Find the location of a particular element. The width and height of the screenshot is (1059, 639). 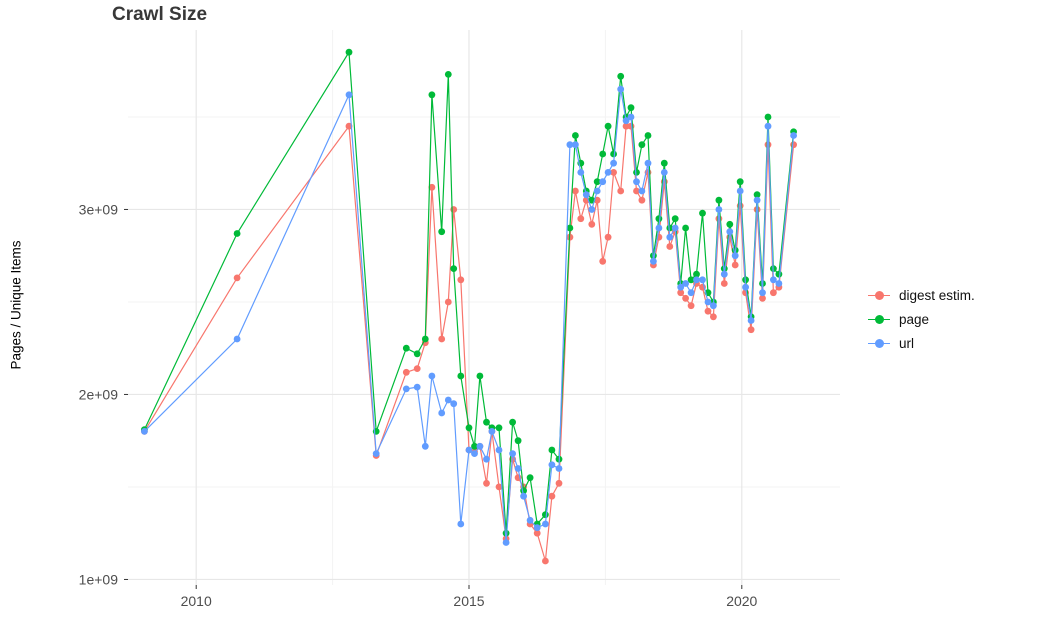

x-tick-label: 2010 is located at coordinates (196, 601).